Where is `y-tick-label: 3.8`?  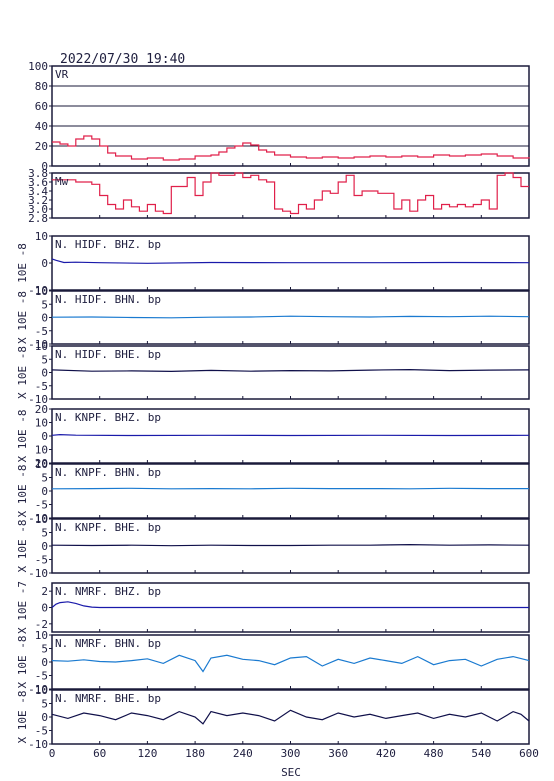
y-tick-label: 3.8 is located at coordinates (38, 173).